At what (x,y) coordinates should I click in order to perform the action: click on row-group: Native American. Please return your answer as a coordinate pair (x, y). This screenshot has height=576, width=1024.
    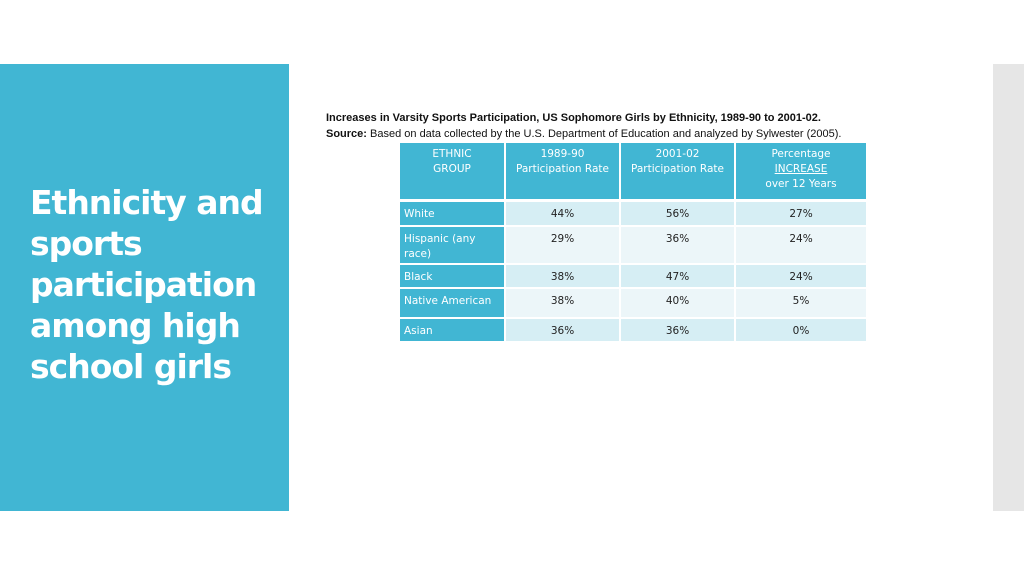
    Looking at the image, I should click on (453, 303).